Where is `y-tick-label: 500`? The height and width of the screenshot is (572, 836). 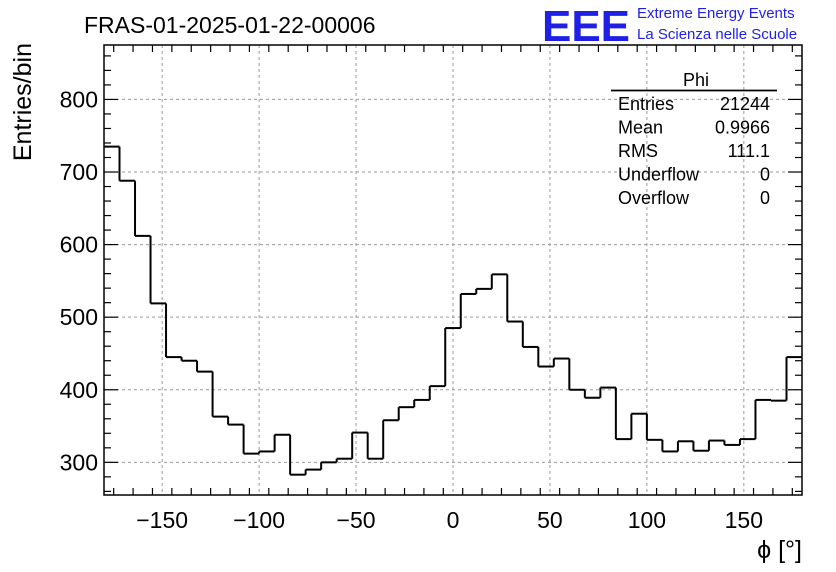
y-tick-label: 500 is located at coordinates (79, 317).